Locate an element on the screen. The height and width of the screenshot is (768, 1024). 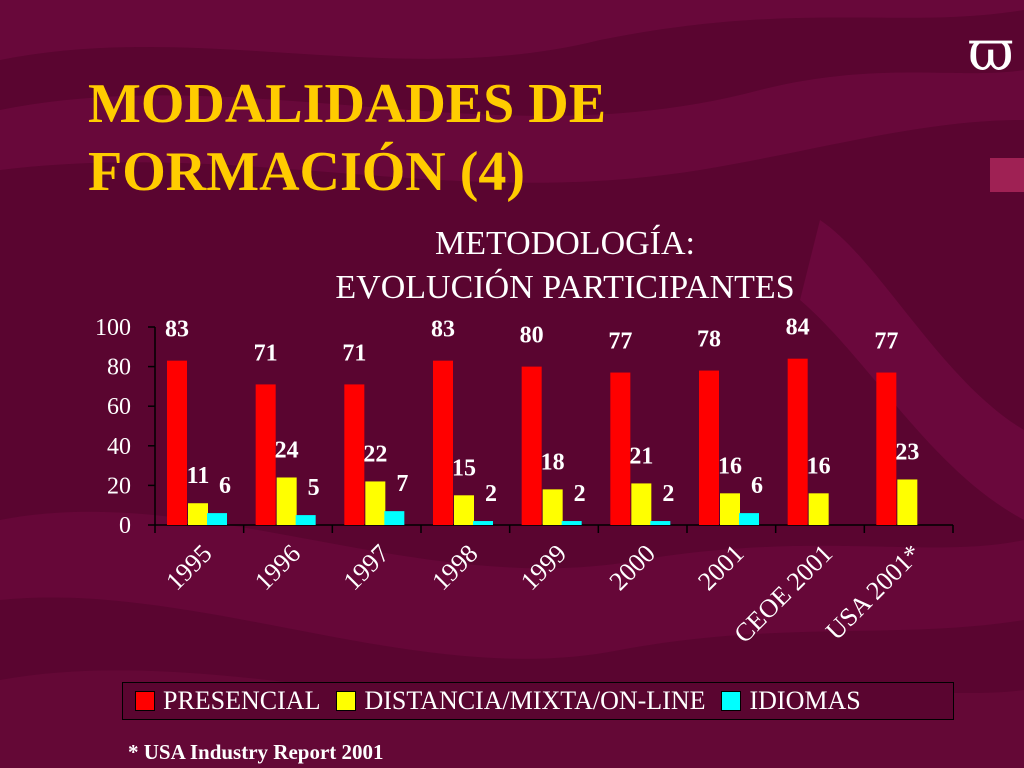
legend-label-idiomas: IDIOMAS is located at coordinates (805, 700).